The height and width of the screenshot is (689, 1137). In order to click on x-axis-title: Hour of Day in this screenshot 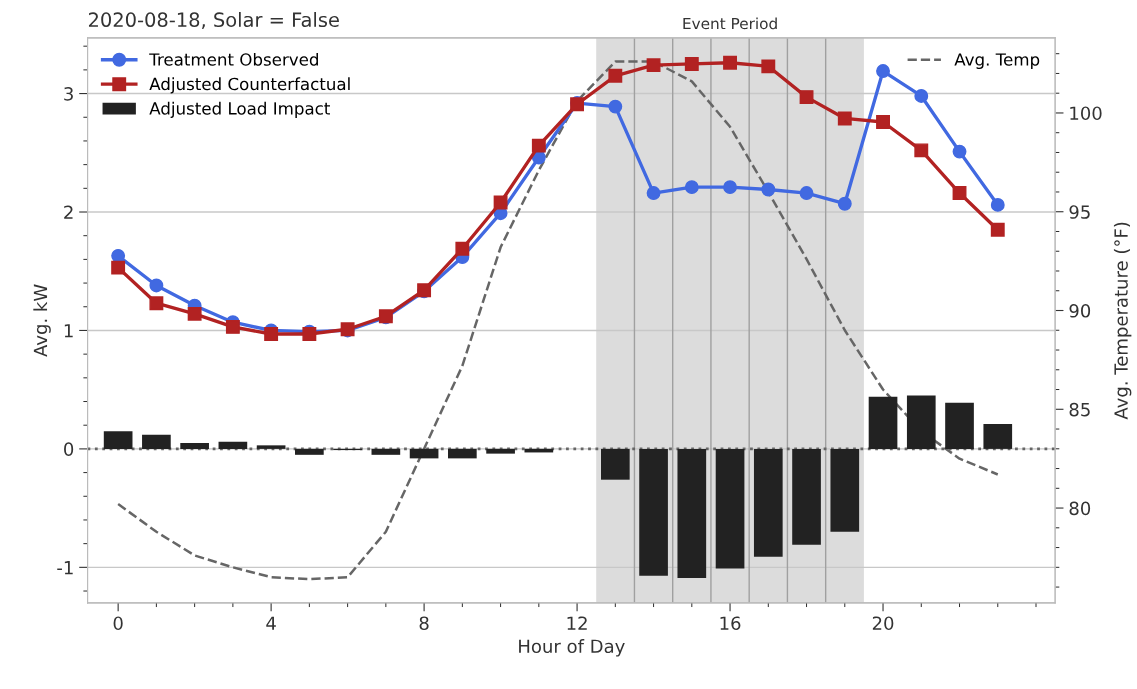, I will do `click(572, 648)`.